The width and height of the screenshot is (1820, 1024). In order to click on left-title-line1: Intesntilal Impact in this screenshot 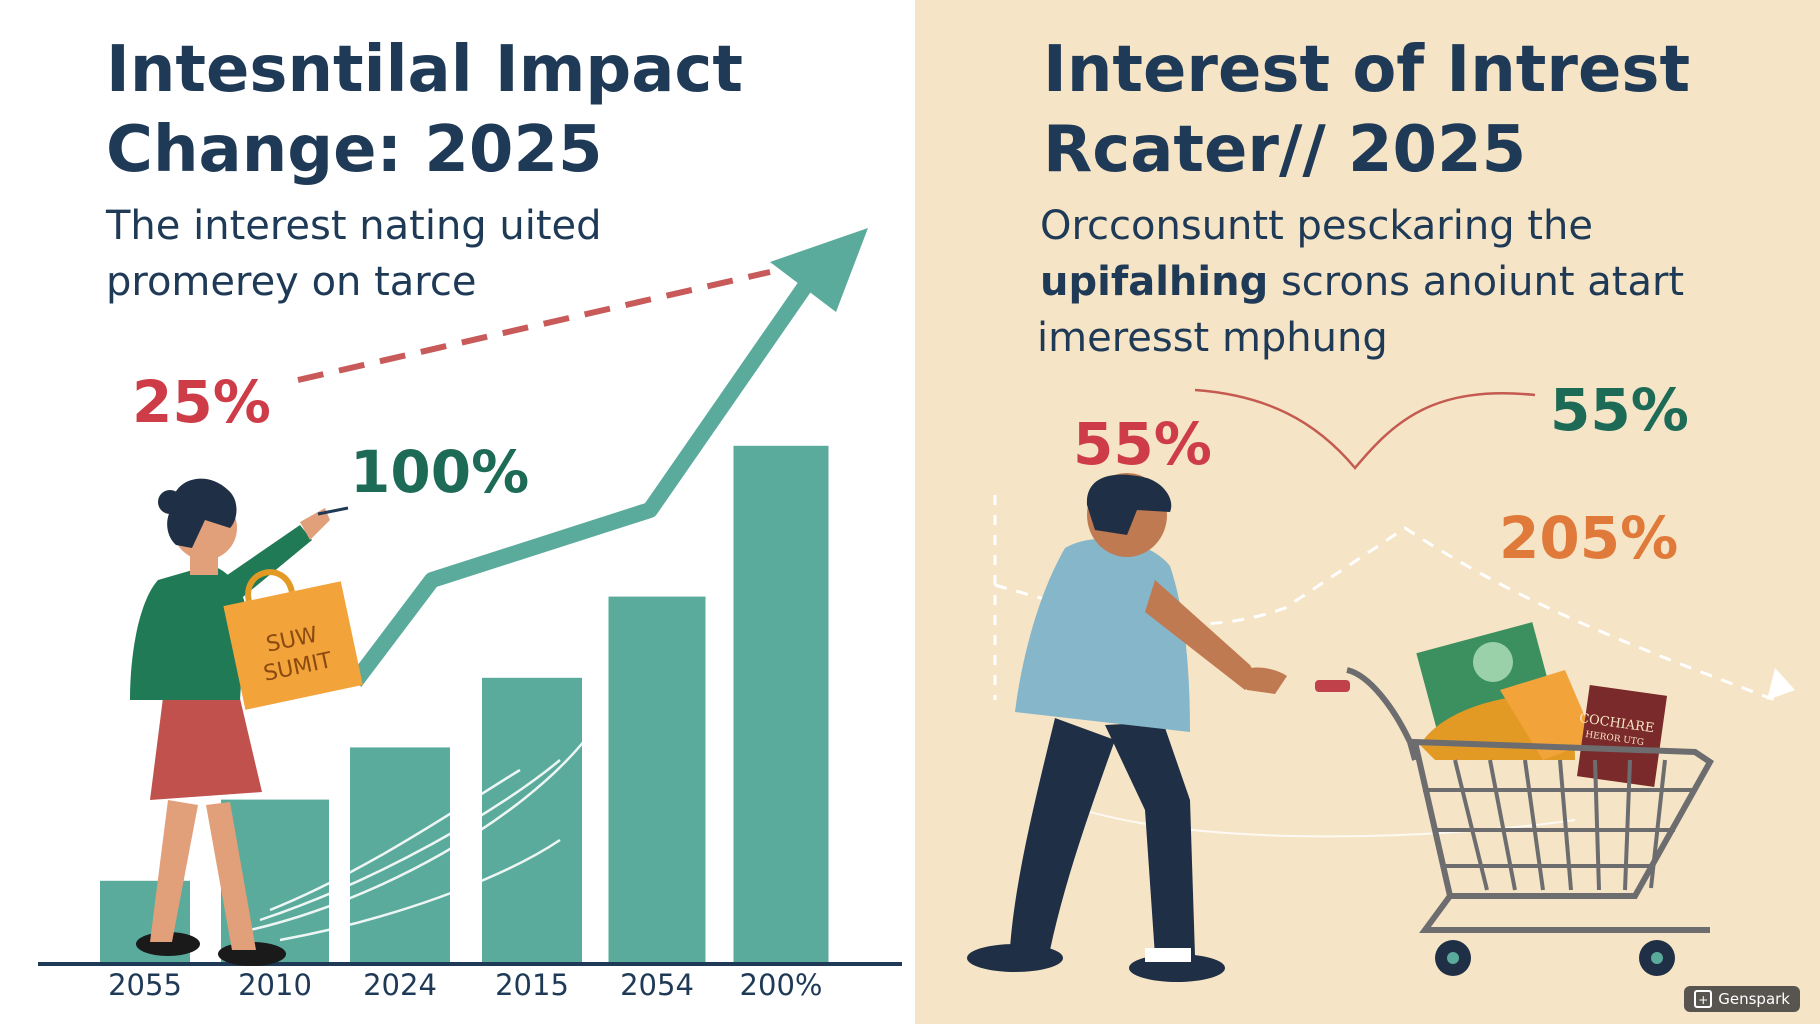, I will do `click(424, 70)`.